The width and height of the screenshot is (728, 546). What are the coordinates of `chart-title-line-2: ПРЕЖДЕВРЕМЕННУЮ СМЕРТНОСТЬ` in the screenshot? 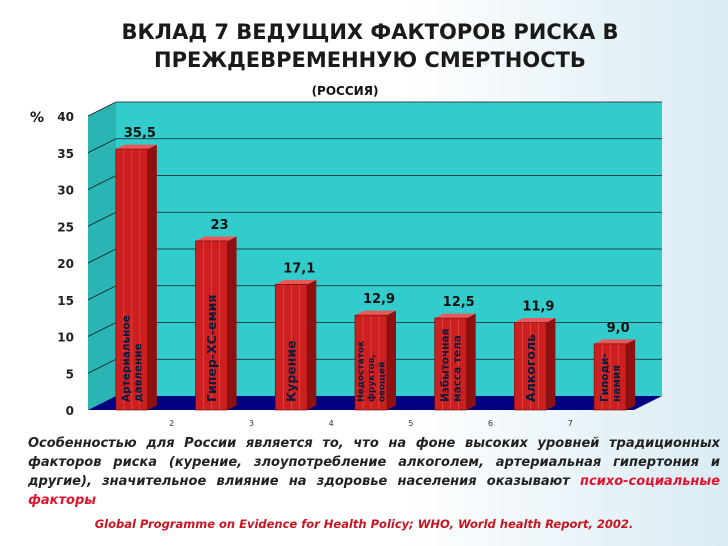 It's located at (370, 60).